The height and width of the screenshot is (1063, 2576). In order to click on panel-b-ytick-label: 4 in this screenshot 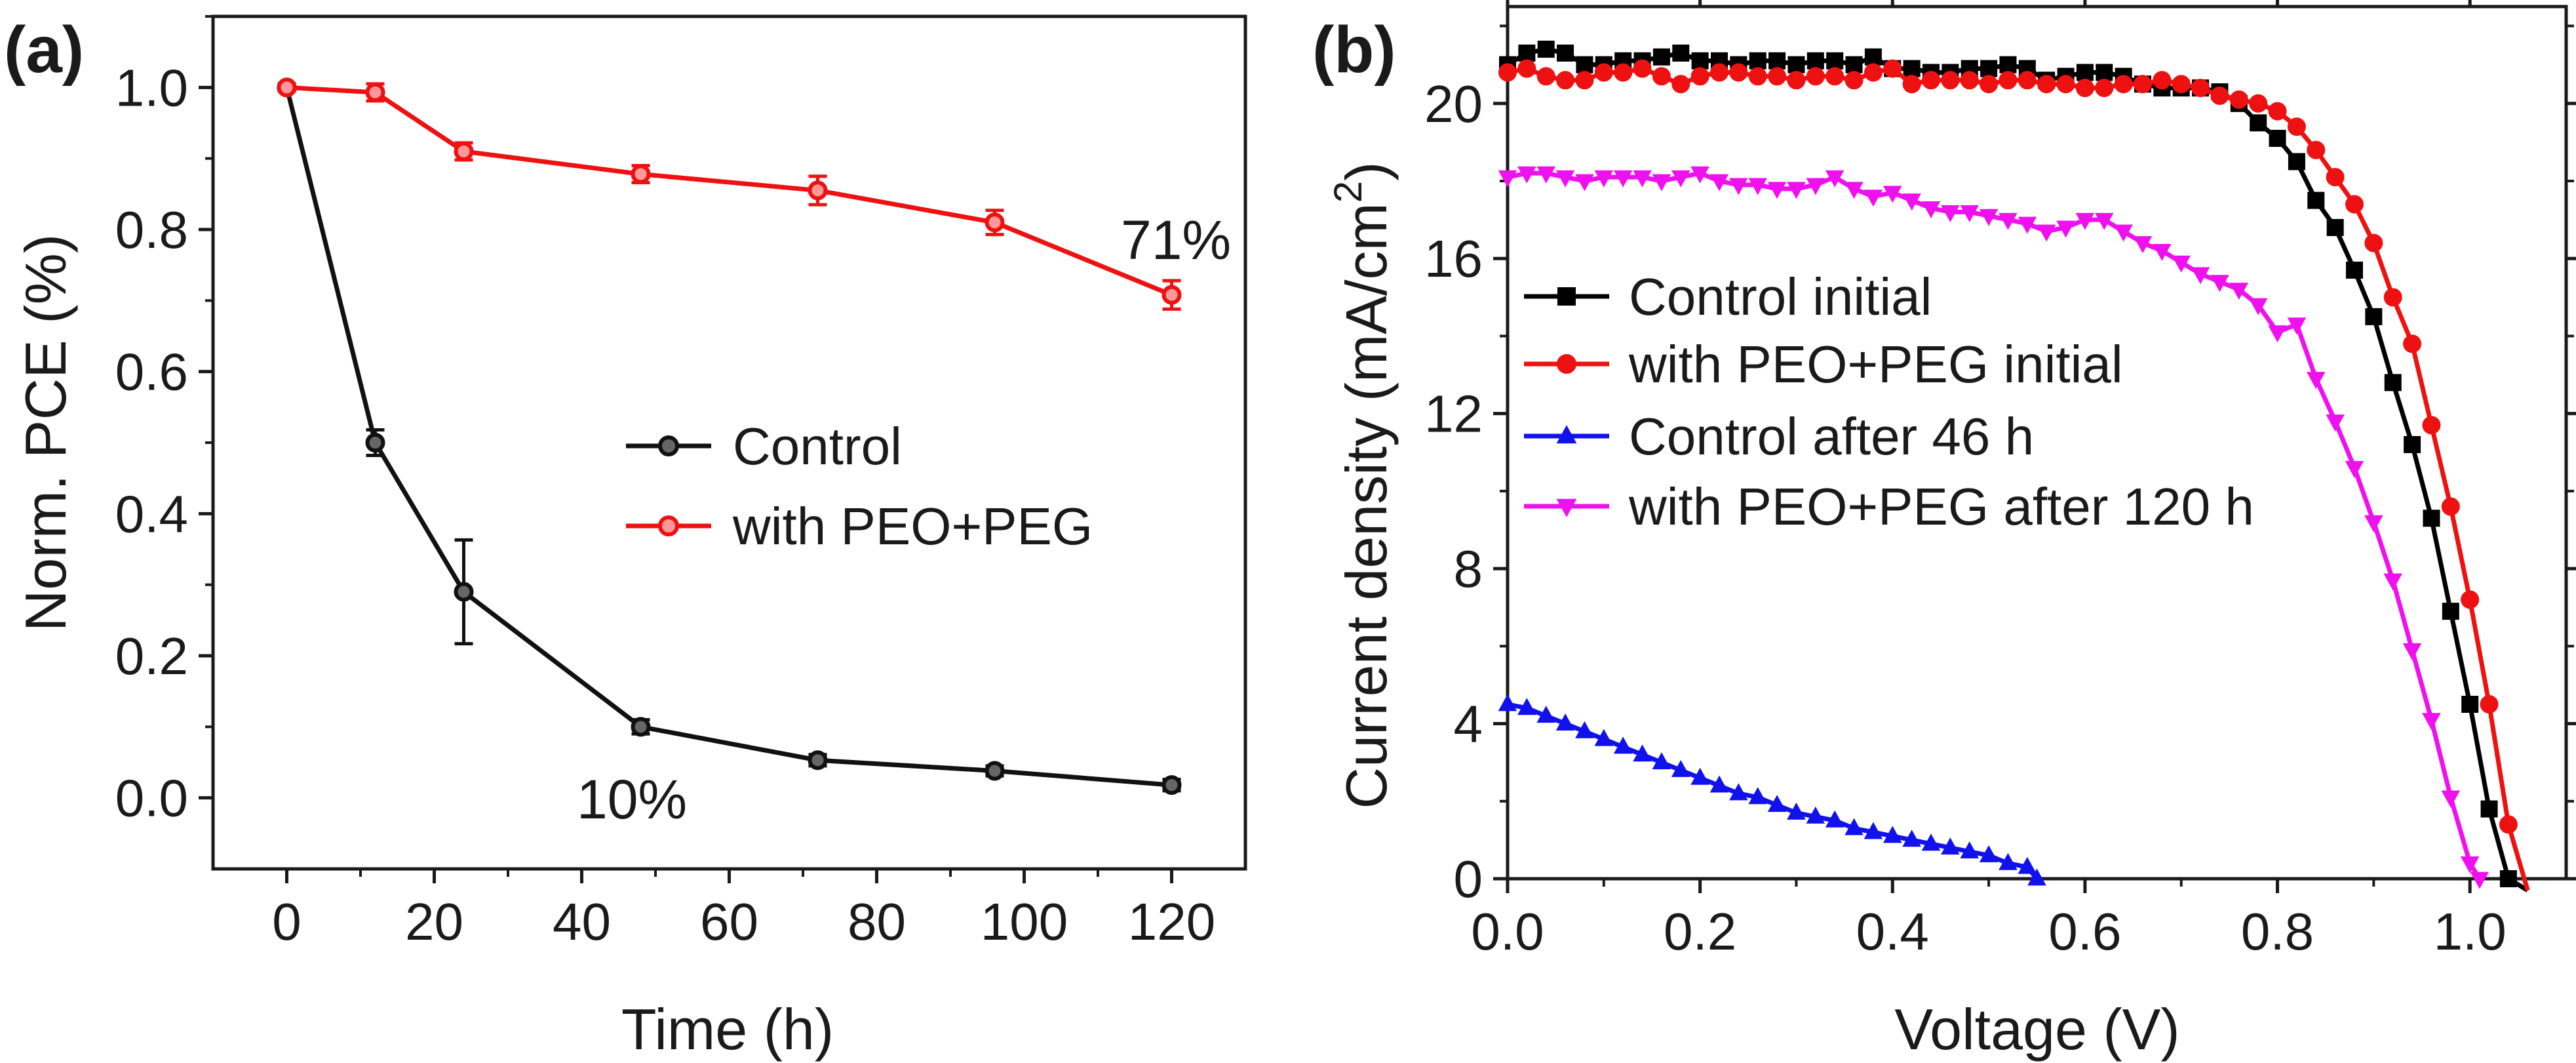, I will do `click(1468, 724)`.